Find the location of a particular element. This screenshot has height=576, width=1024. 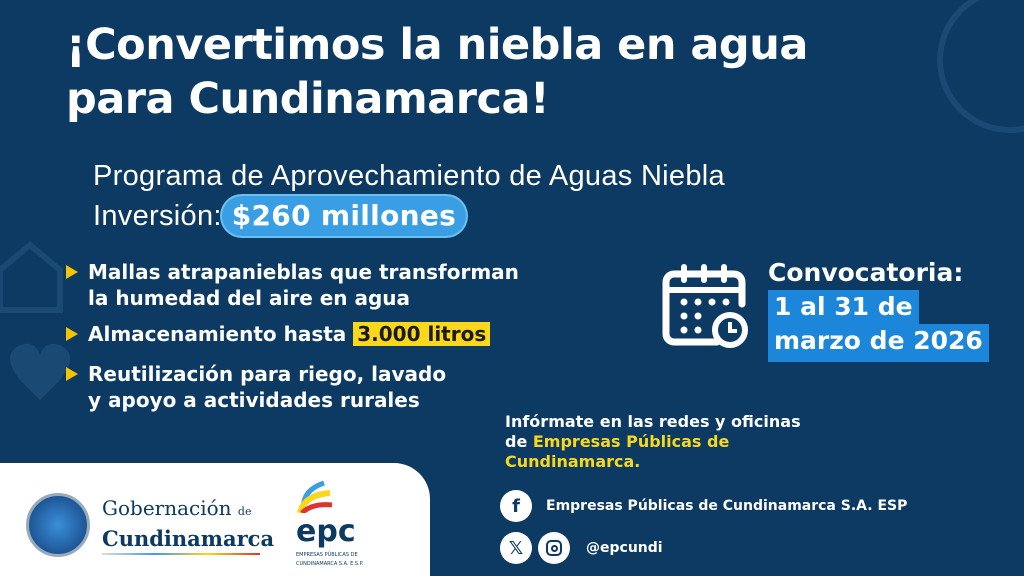

x-icon: 𝕏 is located at coordinates (516, 548).